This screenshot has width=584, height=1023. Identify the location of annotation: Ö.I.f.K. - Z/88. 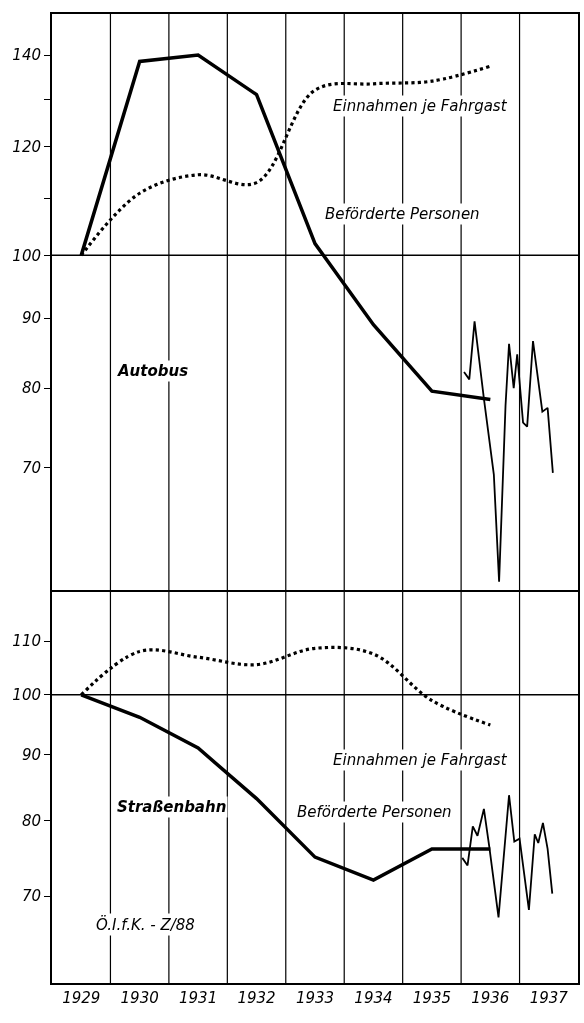
(145, 924).